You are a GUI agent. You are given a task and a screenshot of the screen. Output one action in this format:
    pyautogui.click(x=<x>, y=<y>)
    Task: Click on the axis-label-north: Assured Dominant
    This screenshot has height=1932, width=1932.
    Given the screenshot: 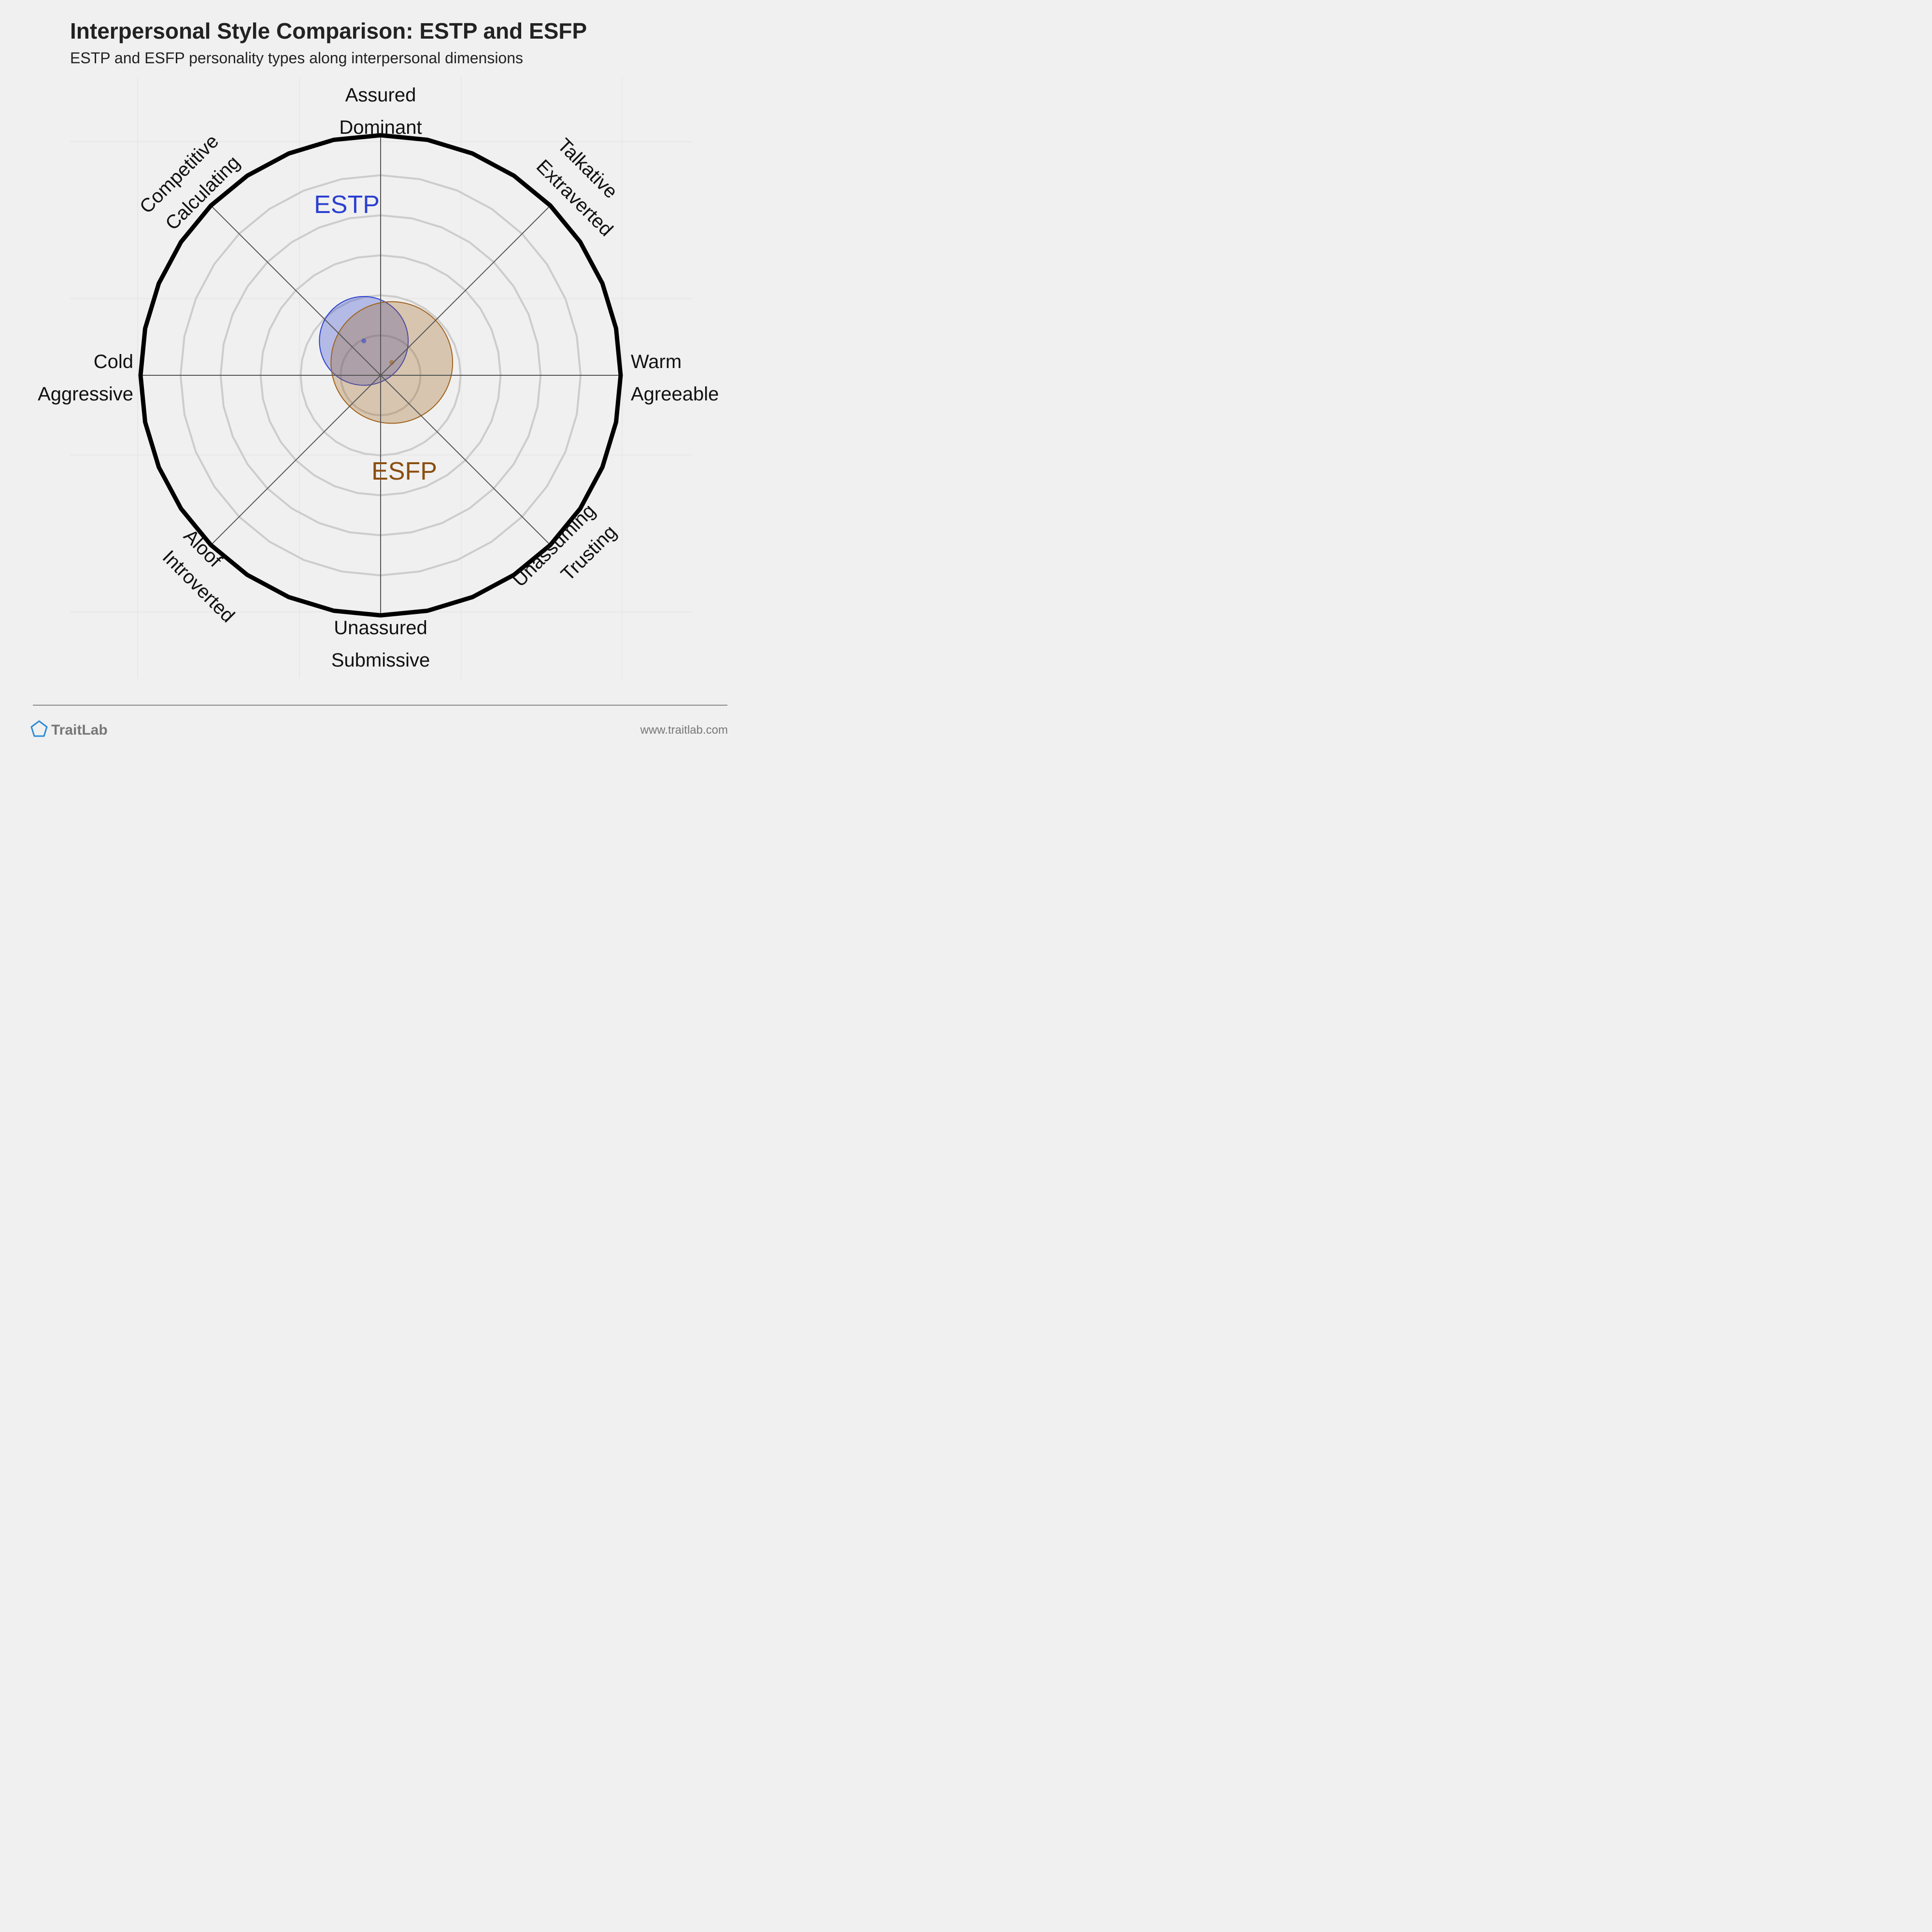 What is the action you would take?
    pyautogui.click(x=380, y=111)
    